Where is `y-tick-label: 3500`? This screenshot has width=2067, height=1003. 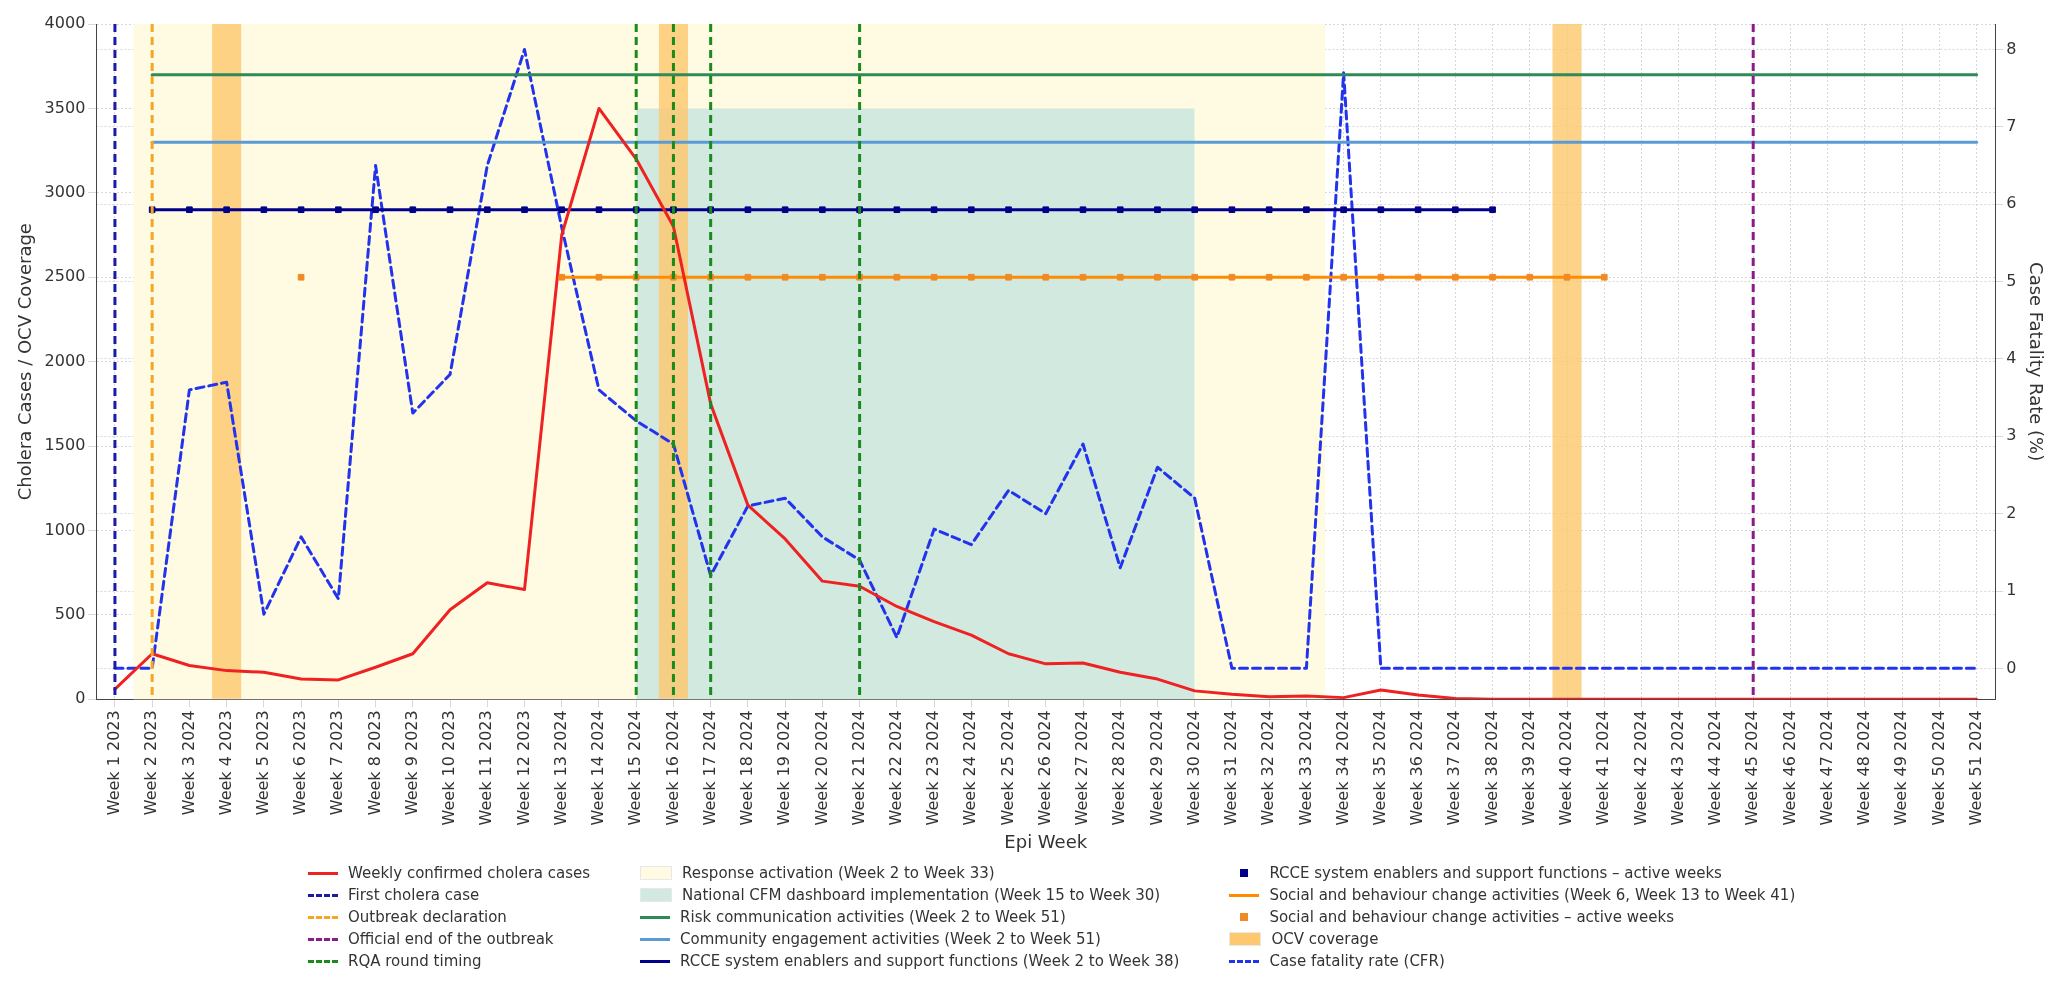 y-tick-label: 3500 is located at coordinates (65, 107).